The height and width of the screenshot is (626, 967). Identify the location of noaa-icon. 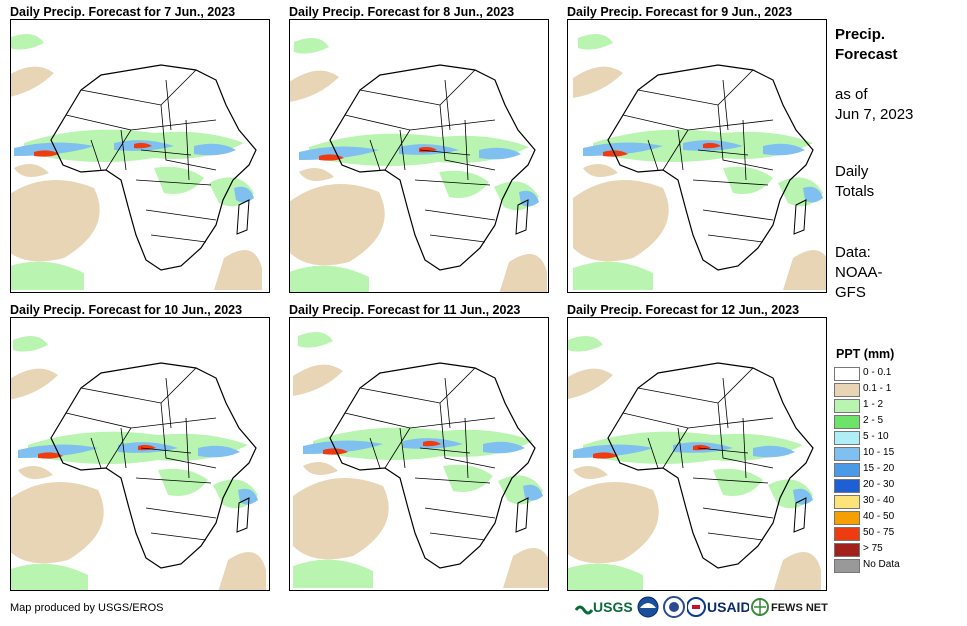
(648, 607).